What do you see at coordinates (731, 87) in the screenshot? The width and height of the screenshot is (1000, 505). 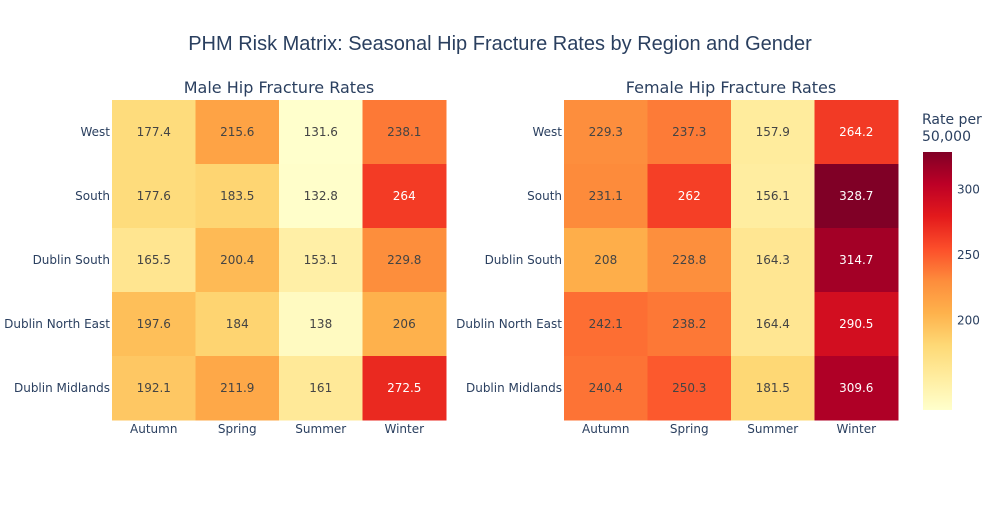 I see `panel-subtitle: Female Hip Fracture Rates` at bounding box center [731, 87].